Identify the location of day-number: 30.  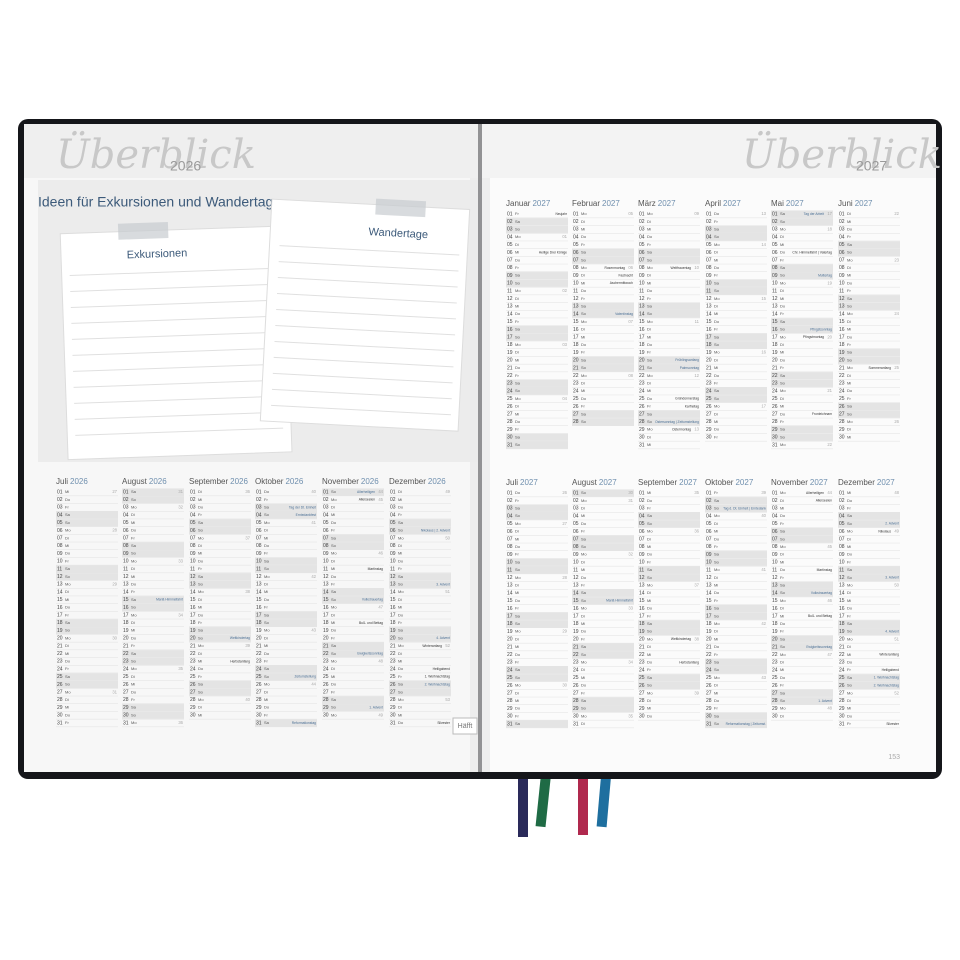
(842, 438).